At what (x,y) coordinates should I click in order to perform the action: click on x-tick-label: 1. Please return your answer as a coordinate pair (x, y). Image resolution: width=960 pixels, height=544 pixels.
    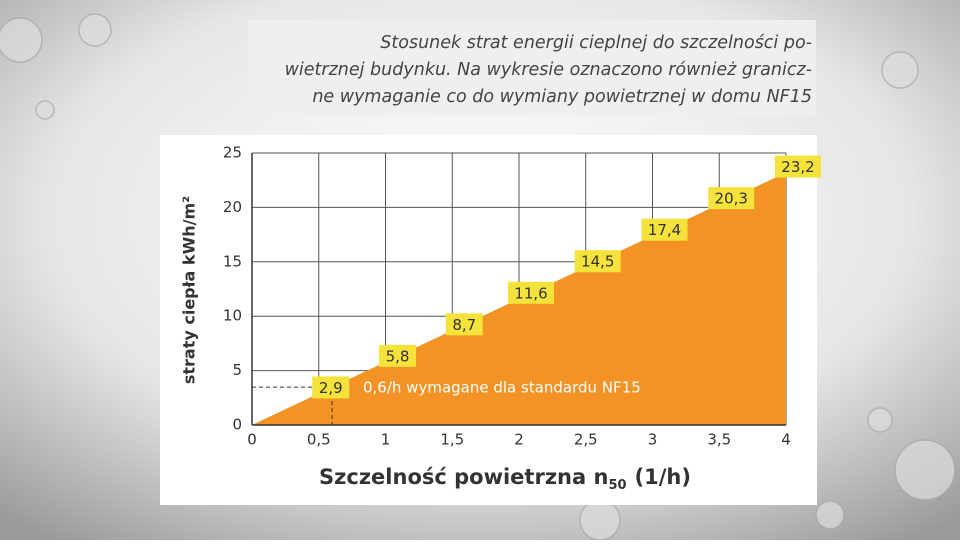
    Looking at the image, I should click on (386, 440).